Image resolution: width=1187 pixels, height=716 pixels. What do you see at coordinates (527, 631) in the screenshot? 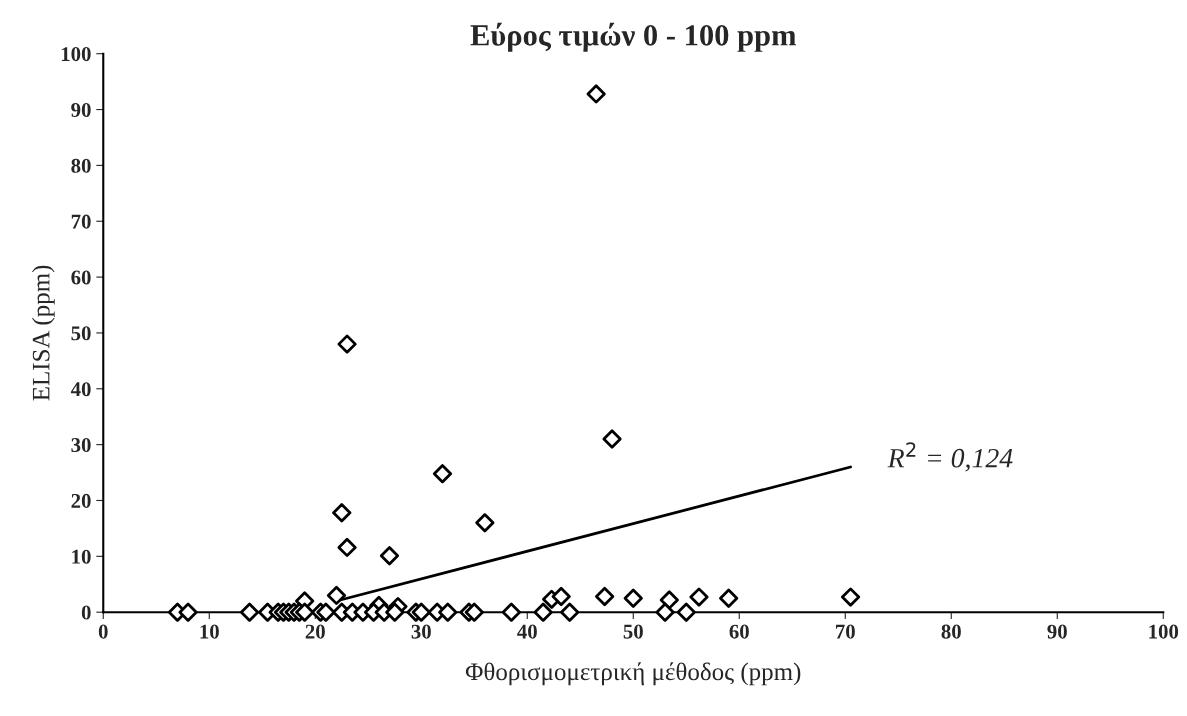
I see `x-tick-label: 40` at bounding box center [527, 631].